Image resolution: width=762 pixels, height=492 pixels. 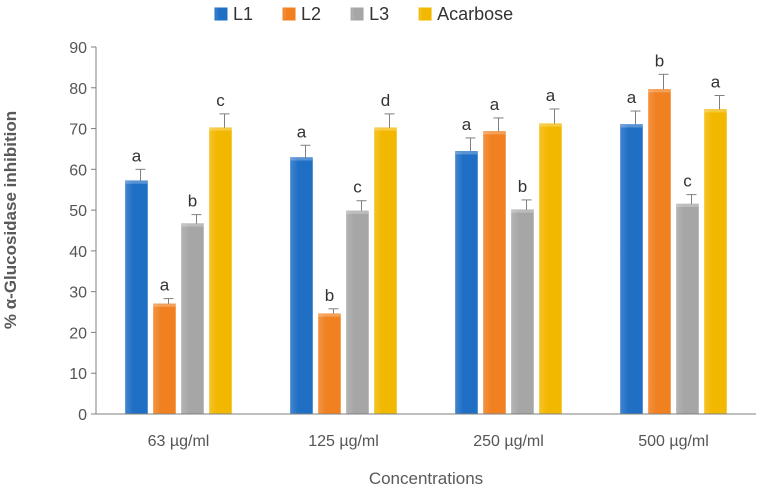 I want to click on y-tick-label: 90, so click(x=78, y=48).